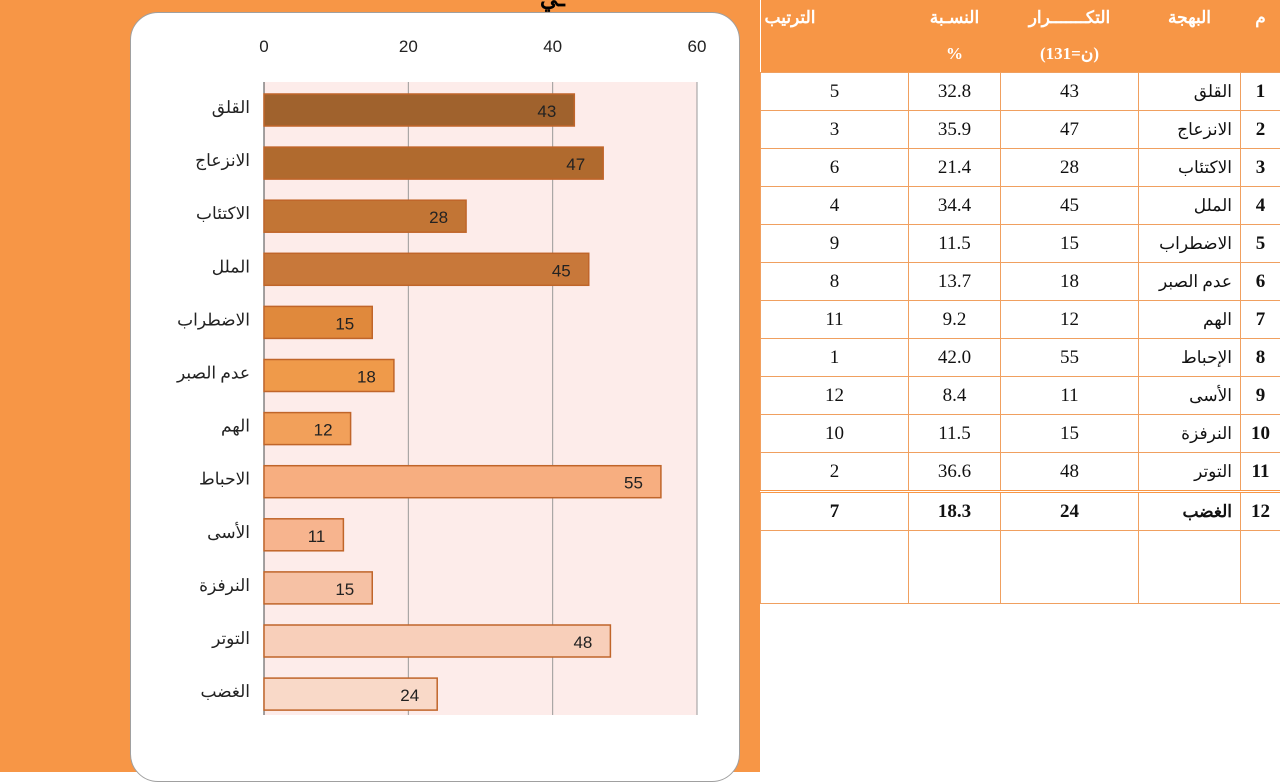 This screenshot has width=1280, height=782. What do you see at coordinates (1260, 282) in the screenshot?
I see `row-index: 6` at bounding box center [1260, 282].